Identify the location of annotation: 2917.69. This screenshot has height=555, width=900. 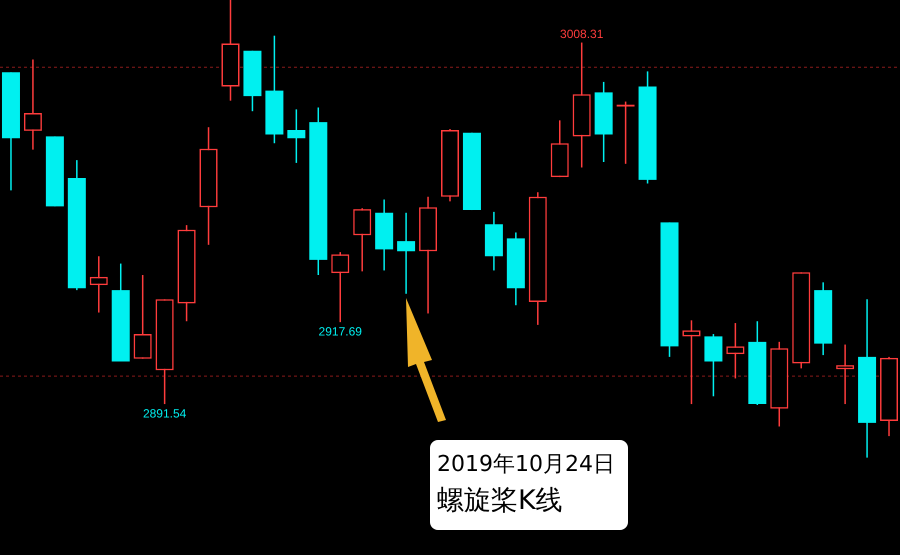
(340, 331).